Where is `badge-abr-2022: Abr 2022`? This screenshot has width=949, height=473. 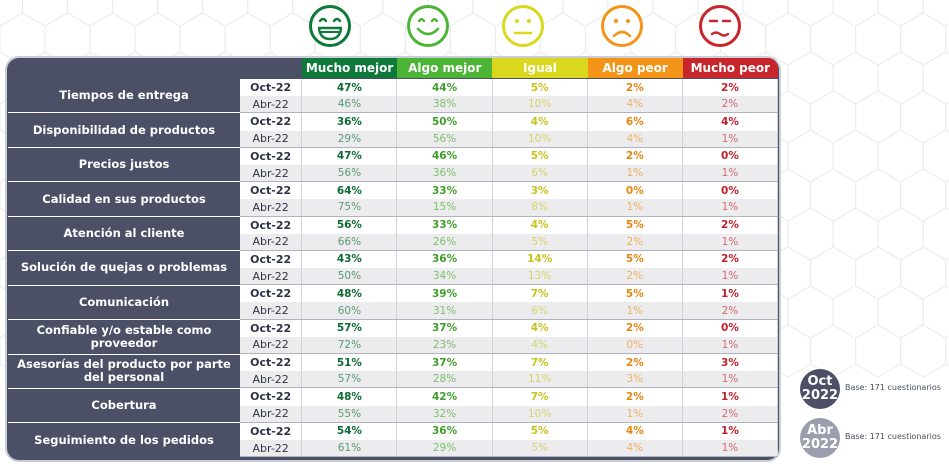 badge-abr-2022: Abr 2022 is located at coordinates (820, 438).